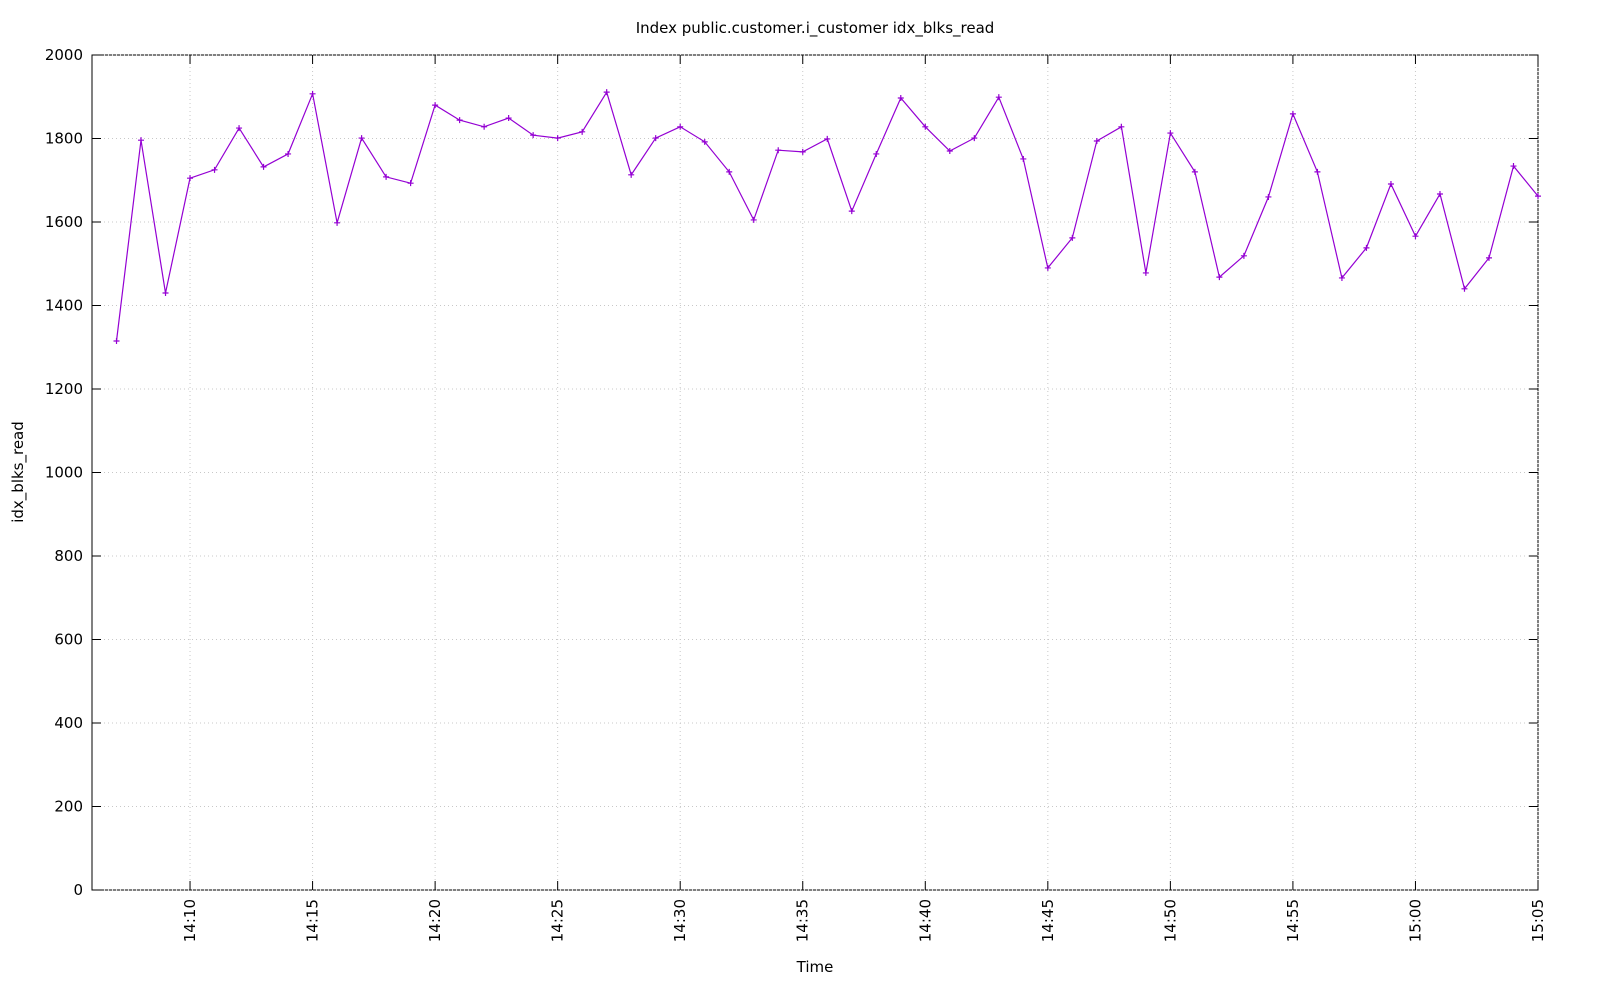  I want to click on x-tick-label: 14:35, so click(803, 920).